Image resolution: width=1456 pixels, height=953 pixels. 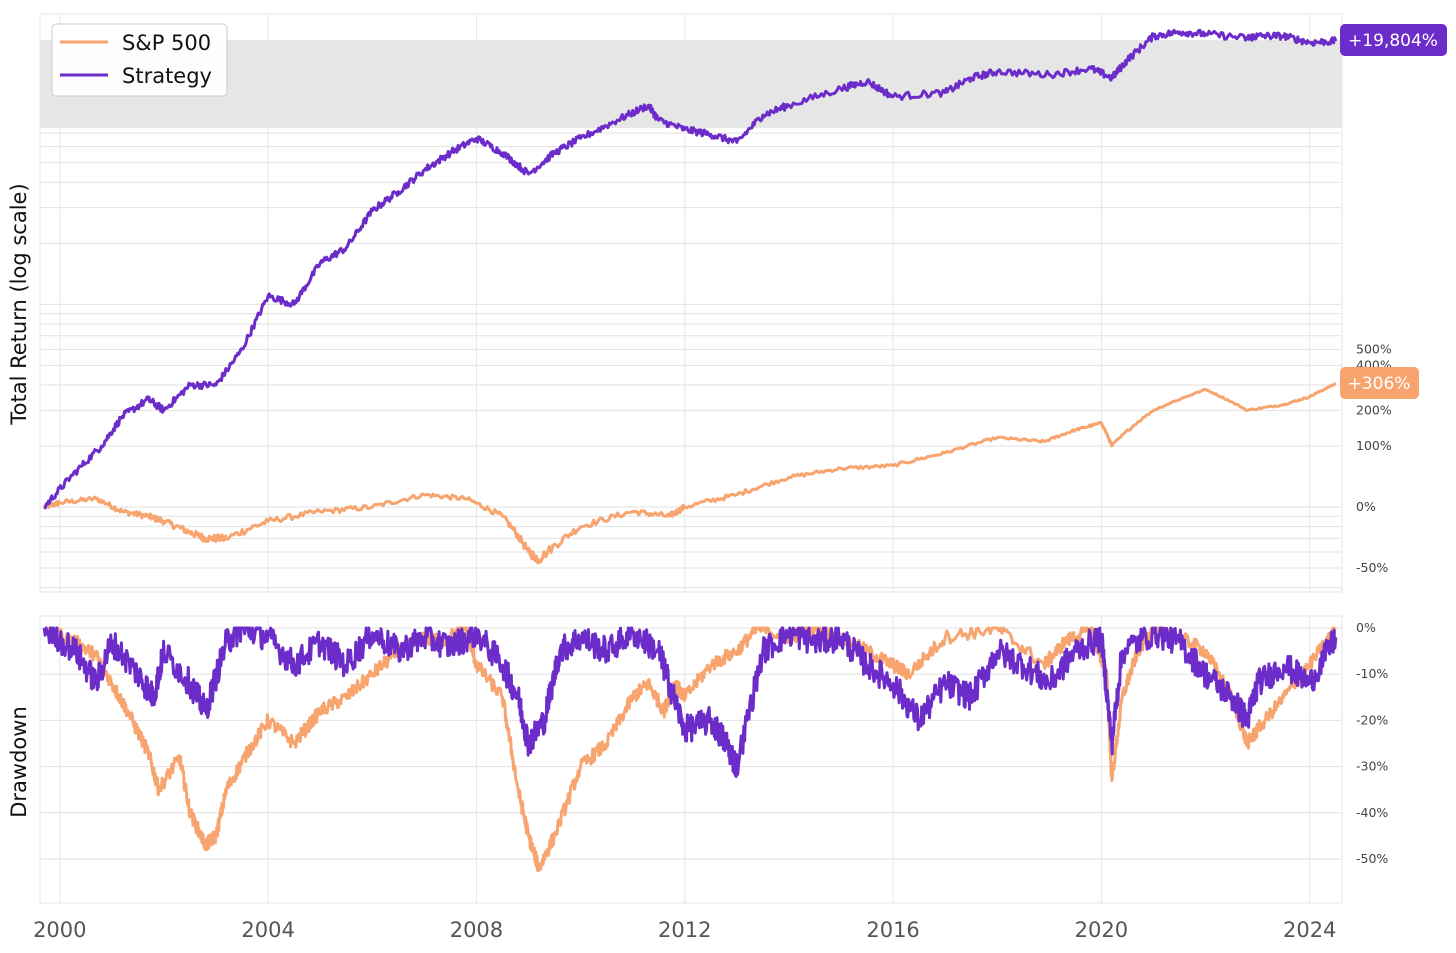 I want to click on drawdown-y-ticks: 0% -10% -20% -30% -40% -50%, so click(x=1372, y=743).